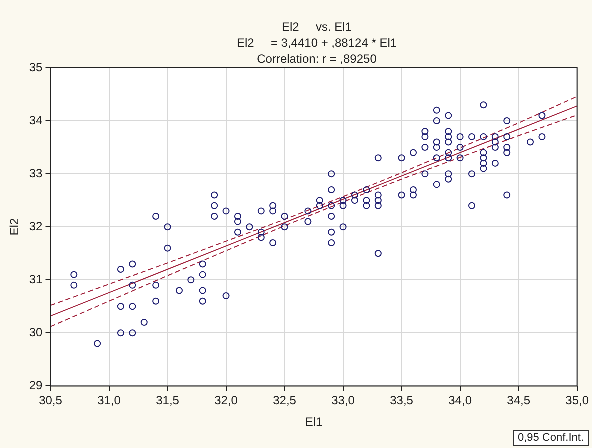 Image resolution: width=592 pixels, height=448 pixels. What do you see at coordinates (519, 401) in the screenshot?
I see `x-tick-label: 34,5` at bounding box center [519, 401].